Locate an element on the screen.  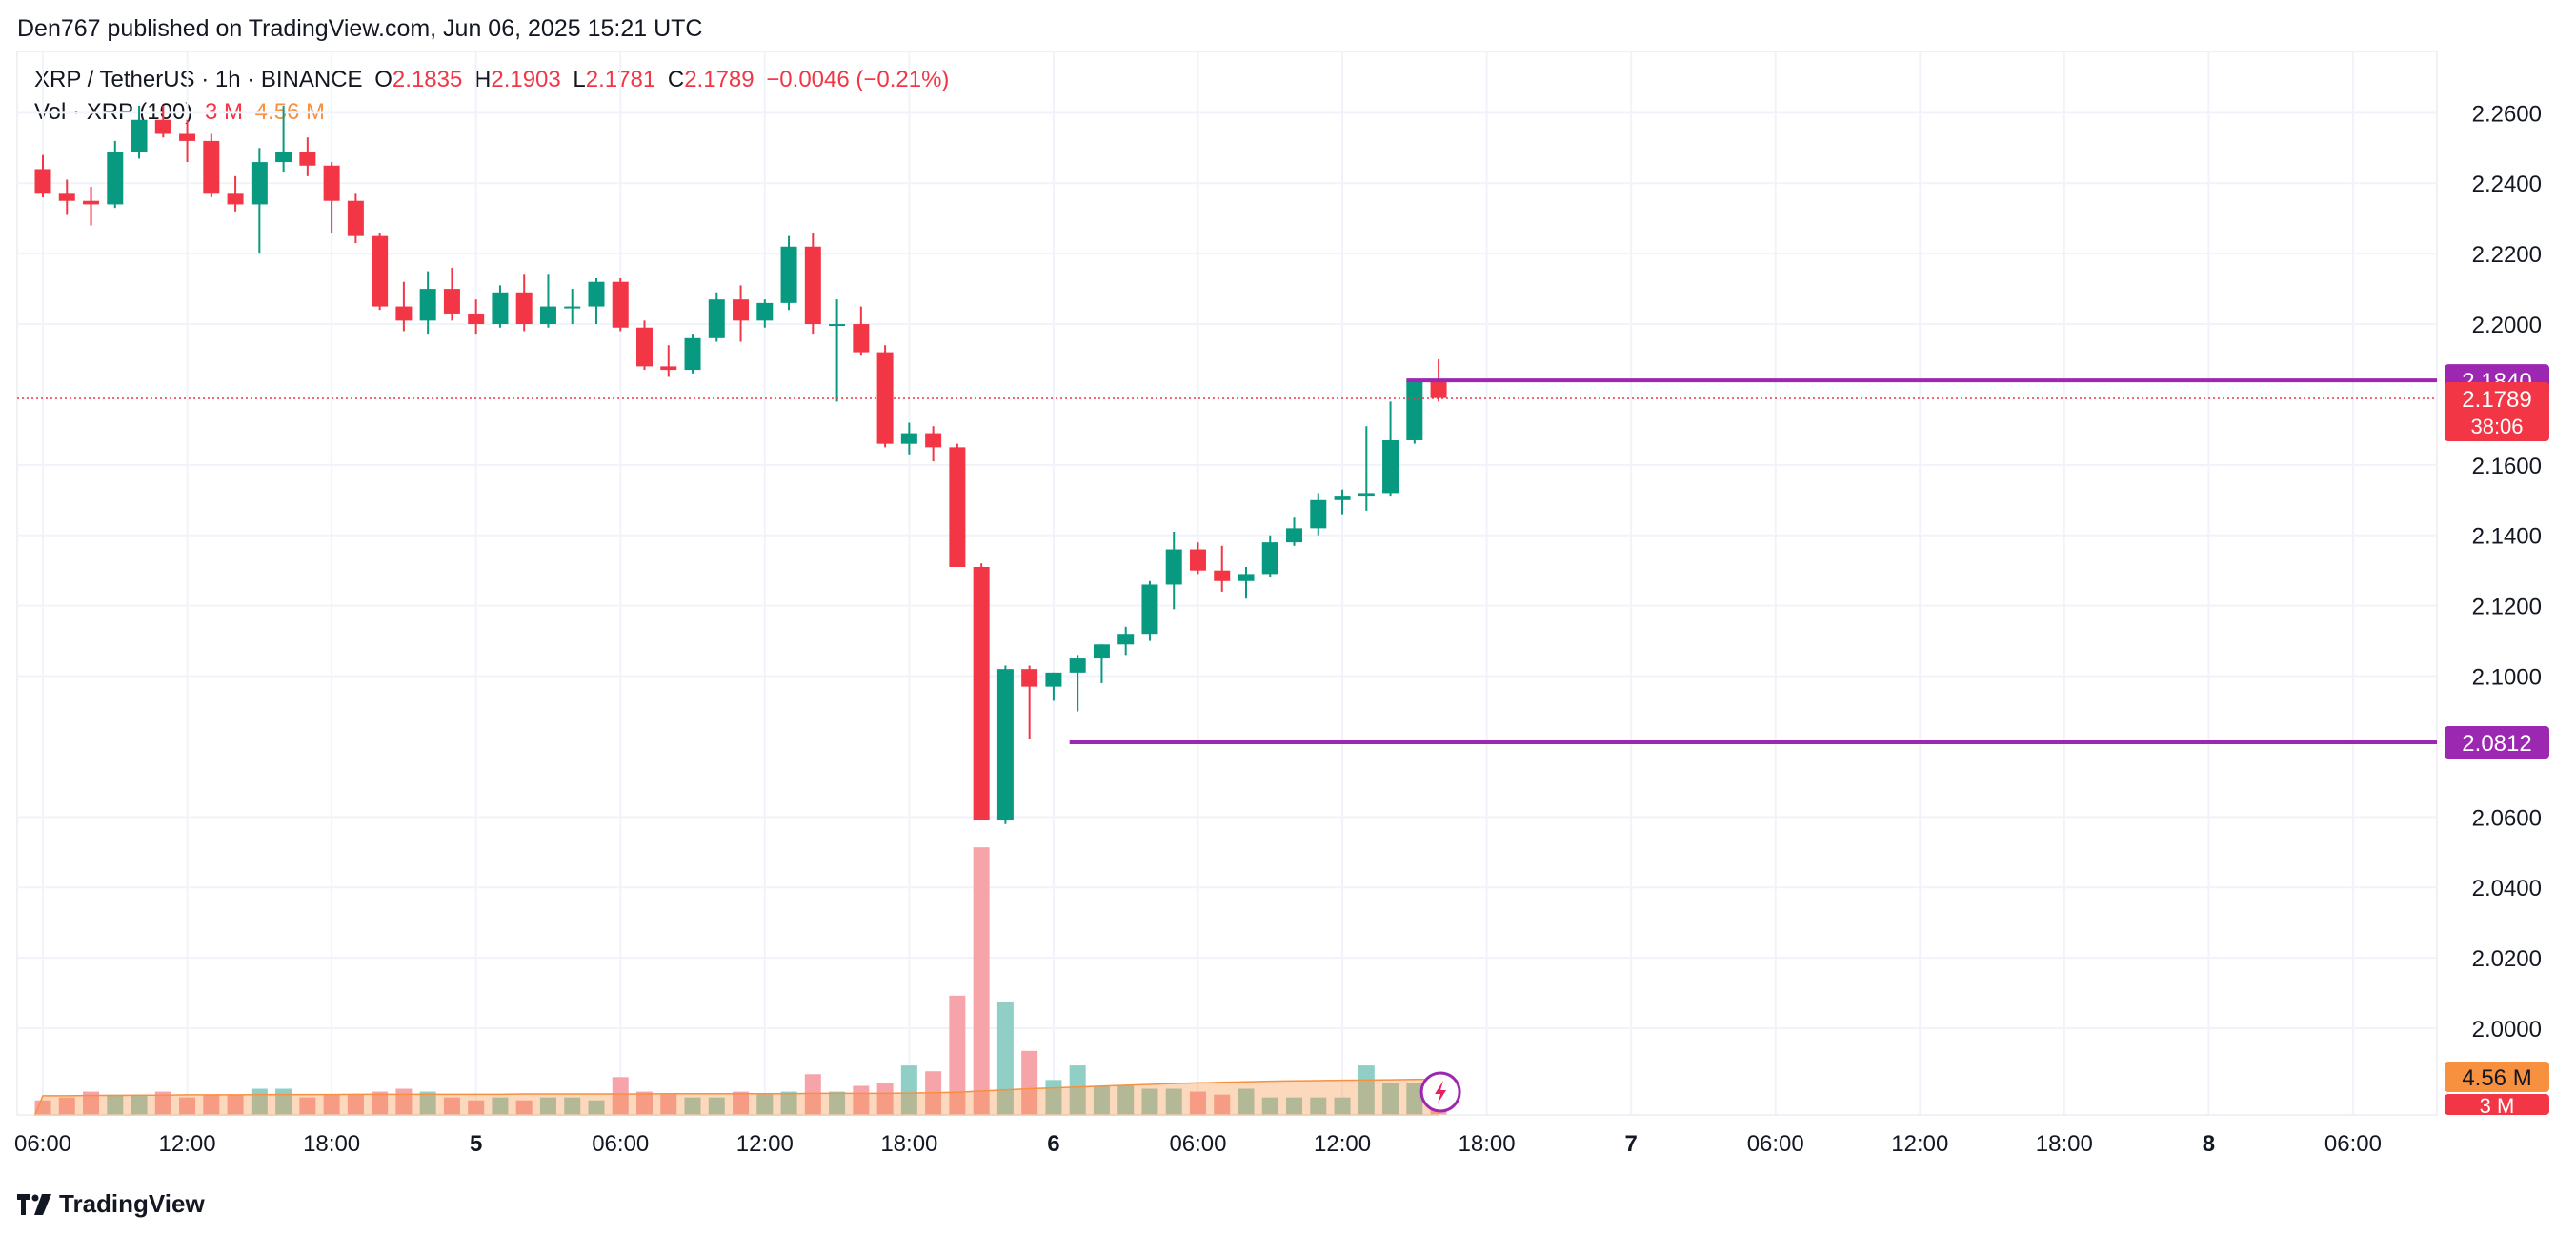
volume-ma-badge is located at coordinates (2497, 1077).